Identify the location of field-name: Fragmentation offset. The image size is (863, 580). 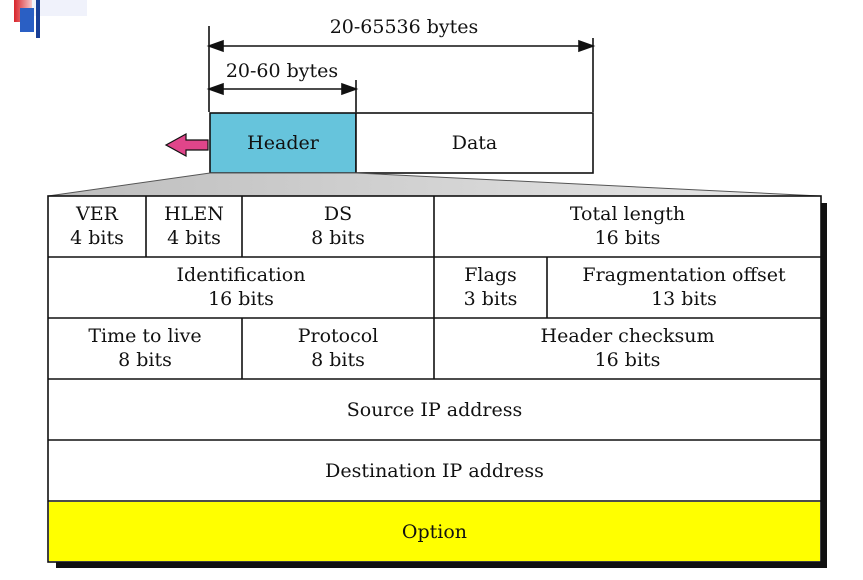
(684, 275).